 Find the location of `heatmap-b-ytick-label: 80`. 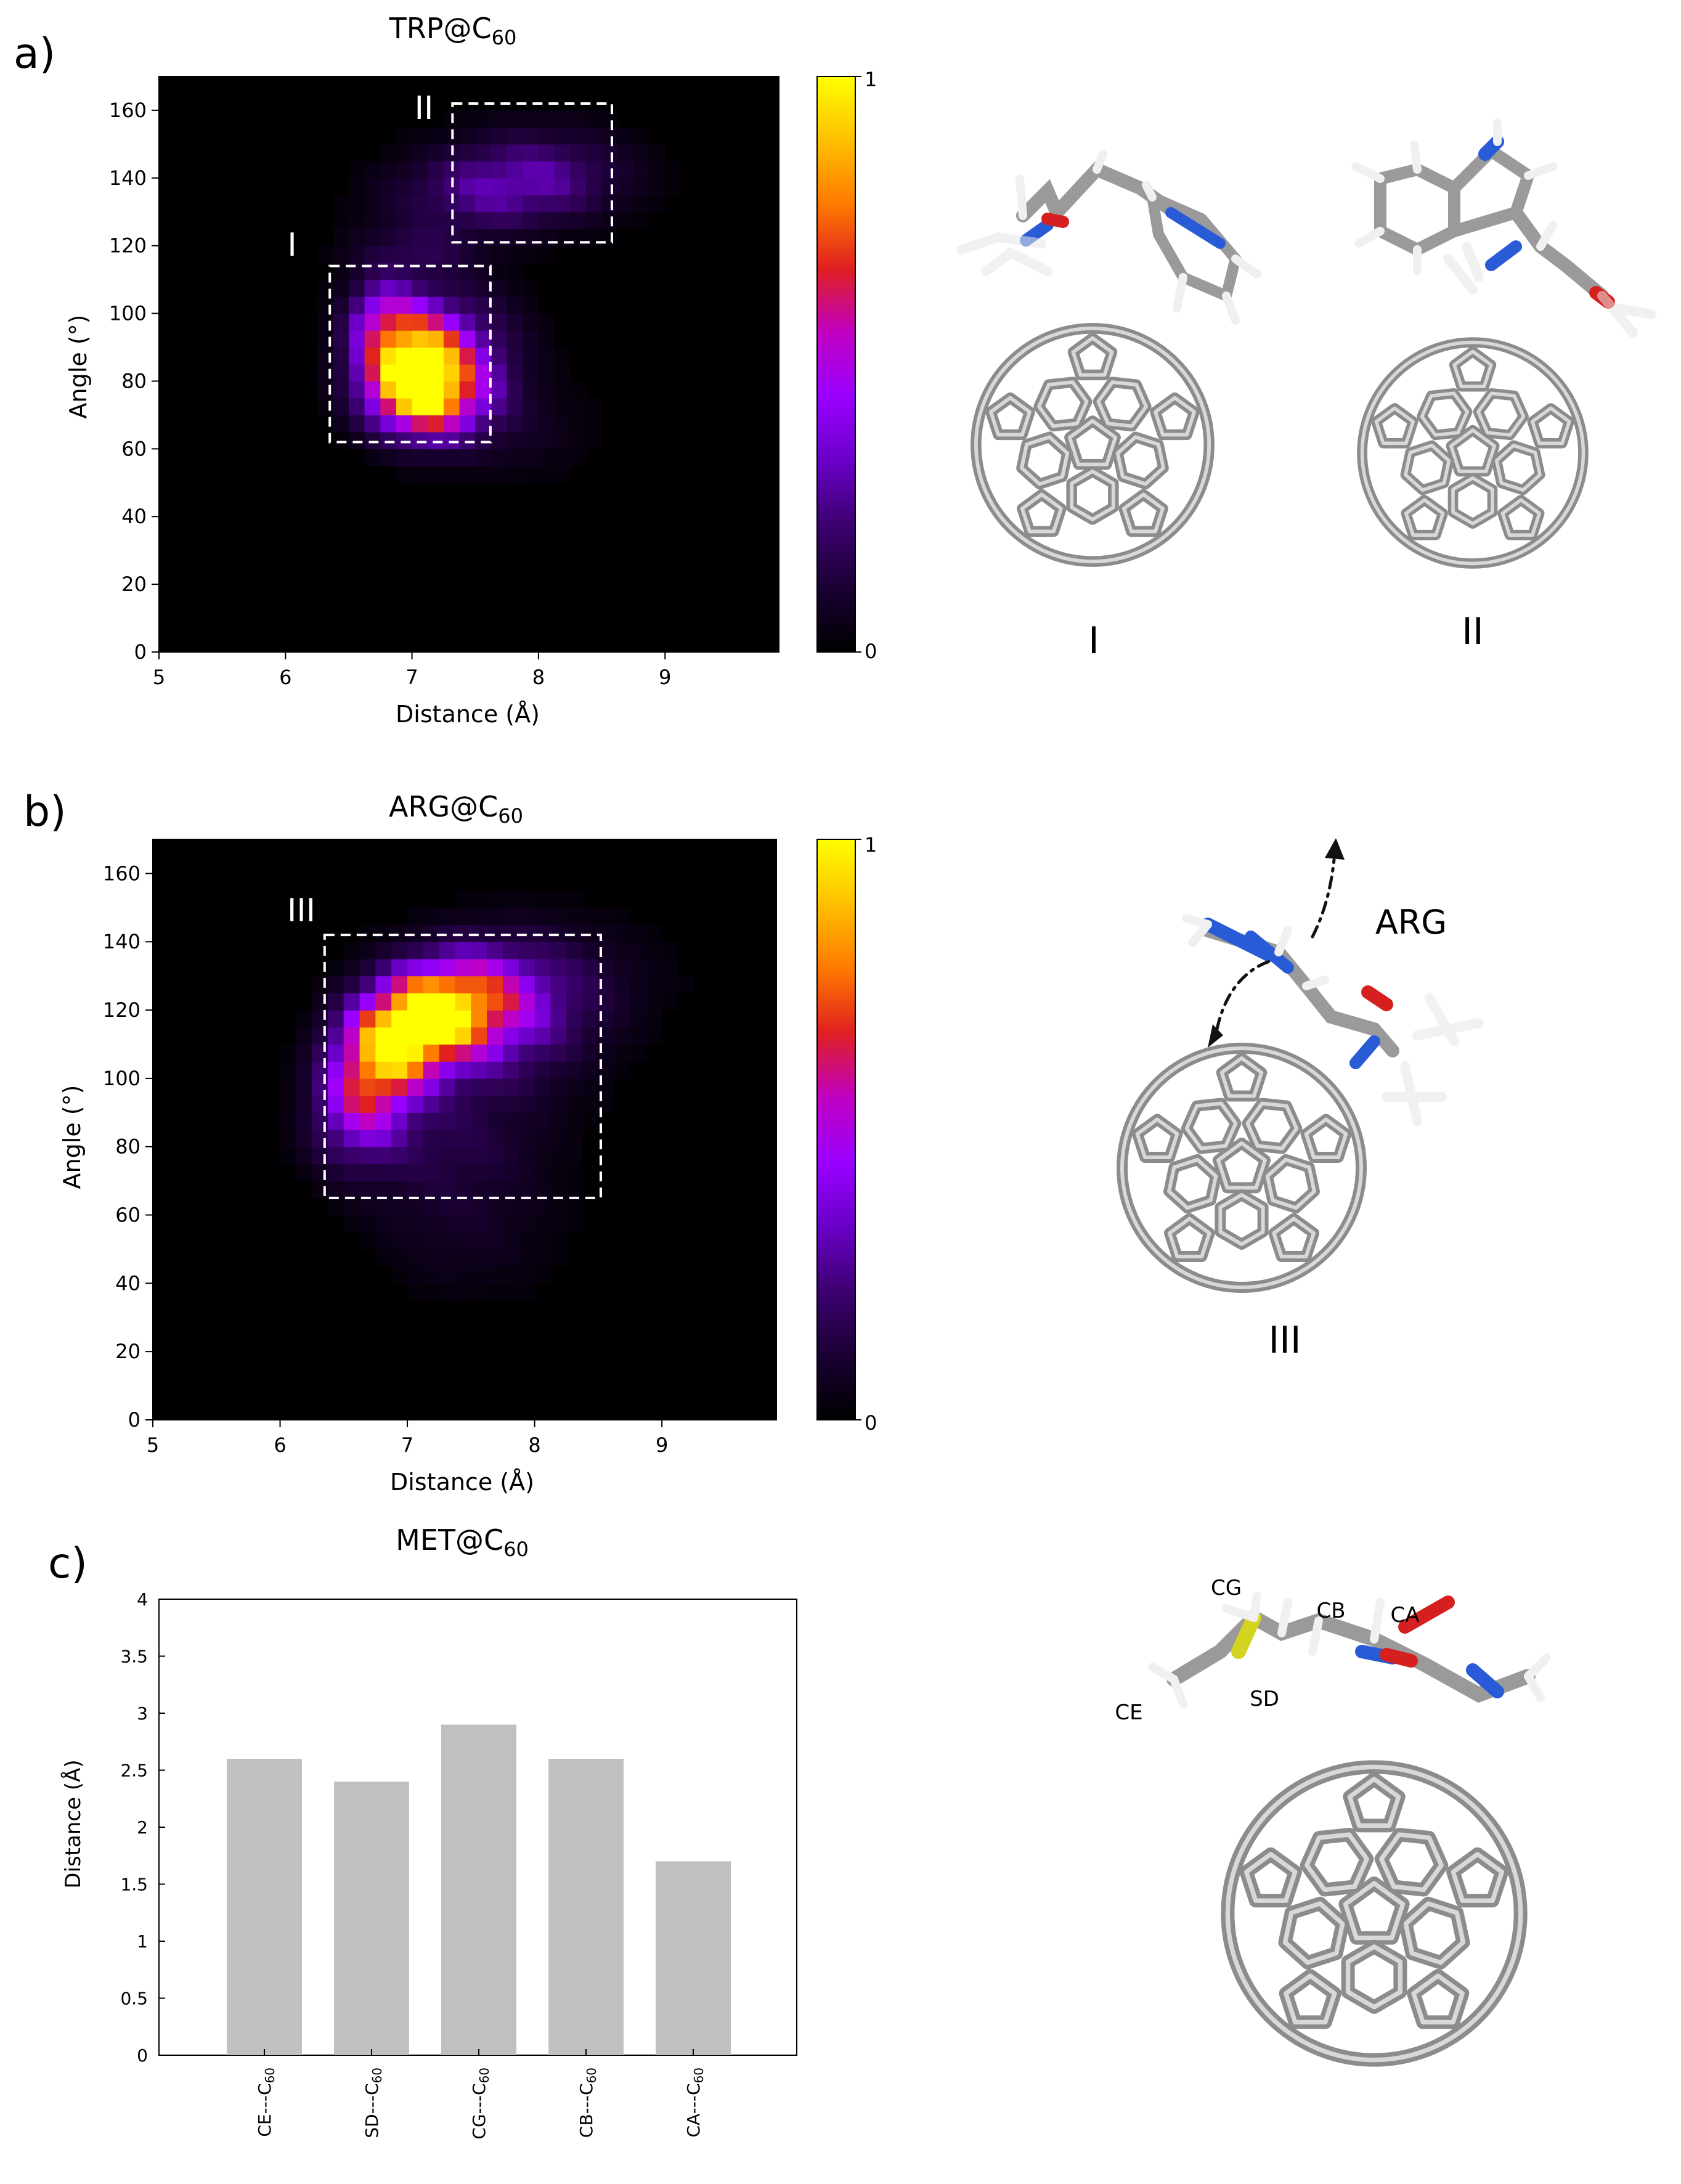

heatmap-b-ytick-label: 80 is located at coordinates (128, 1147).